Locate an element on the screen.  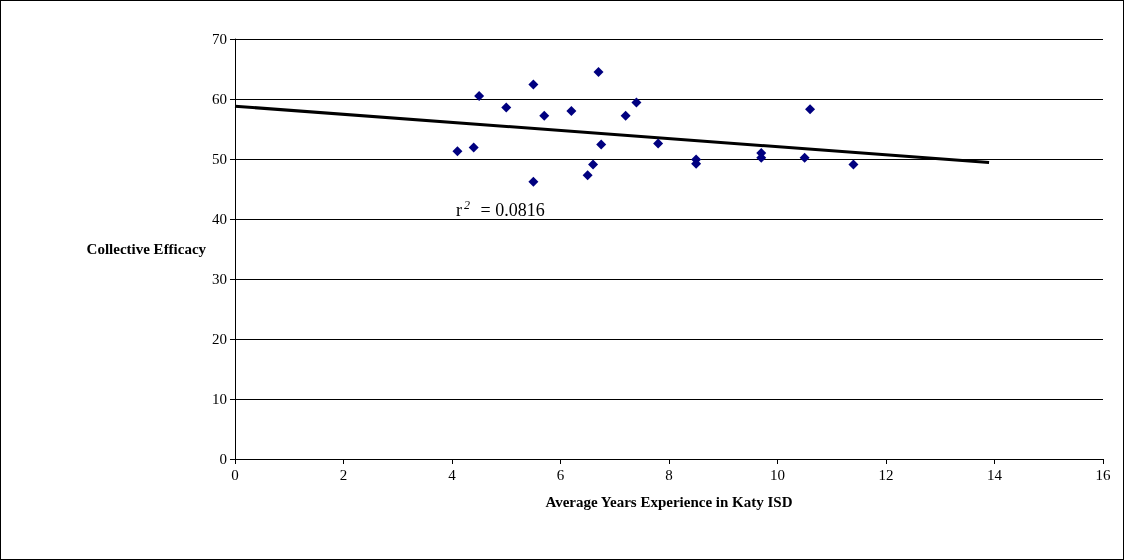
x-tick-label: 6 is located at coordinates (560, 474).